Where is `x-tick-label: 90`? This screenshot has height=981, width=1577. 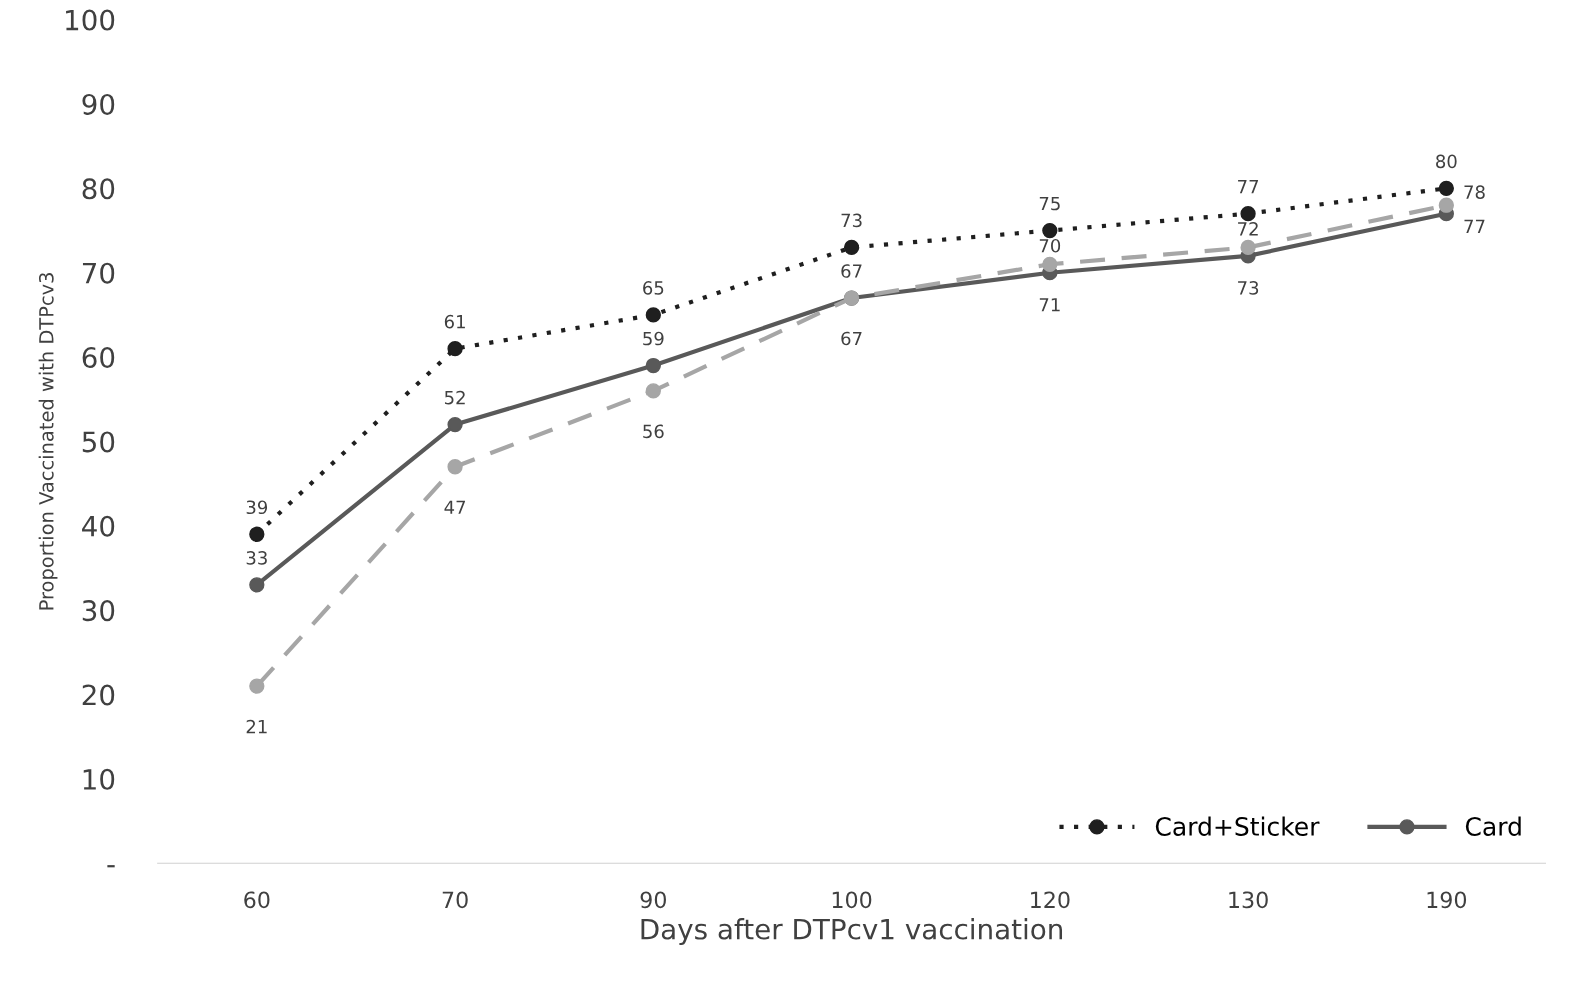
x-tick-label: 90 is located at coordinates (653, 900).